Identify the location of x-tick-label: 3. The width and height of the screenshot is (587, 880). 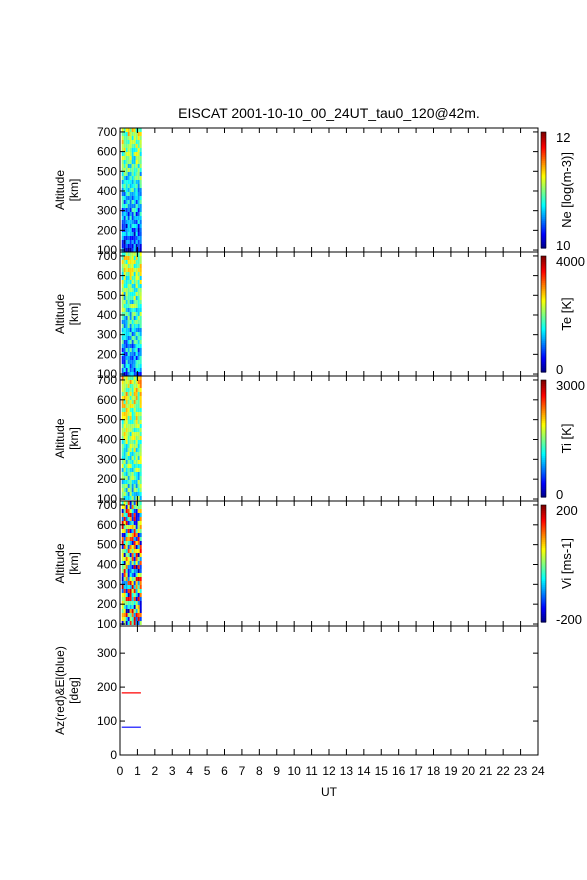
(172, 771).